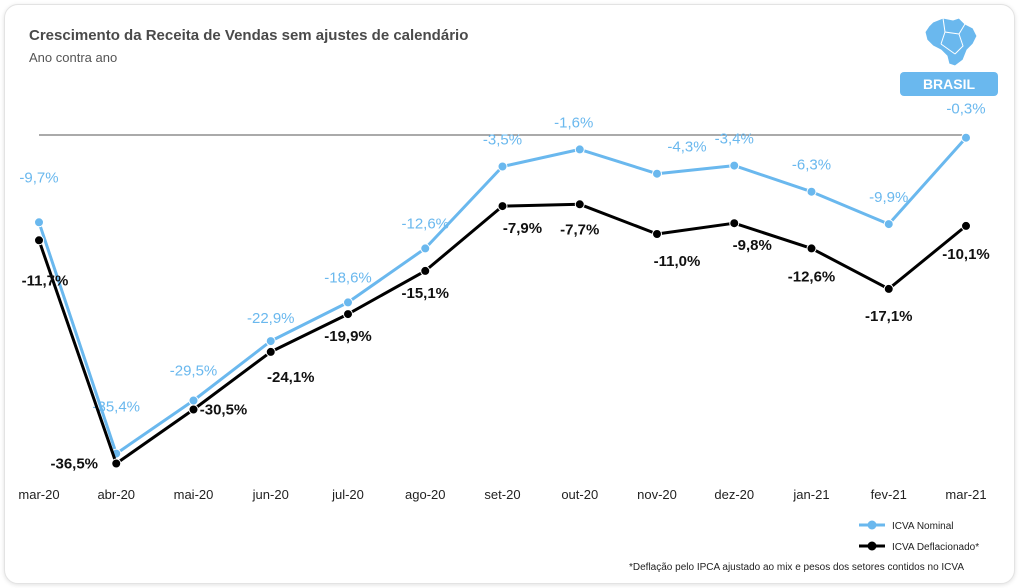 Image resolution: width=1019 pixels, height=588 pixels. What do you see at coordinates (73, 57) in the screenshot?
I see `chart-subtitle: Ano contra ano` at bounding box center [73, 57].